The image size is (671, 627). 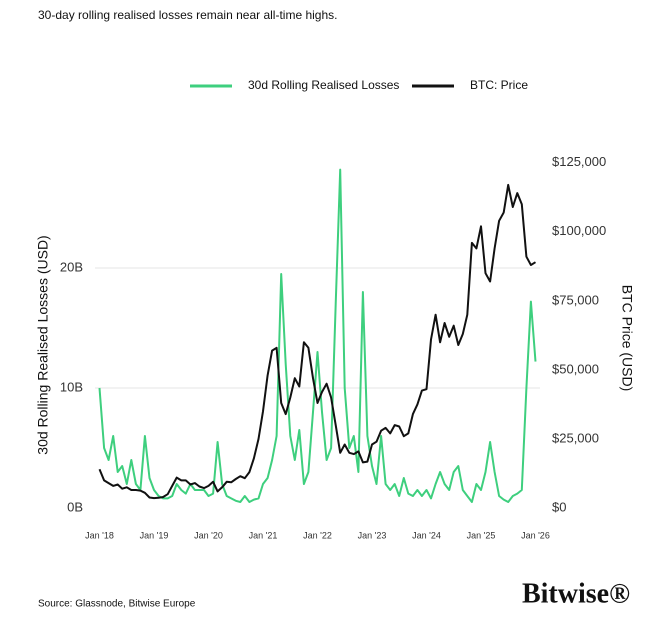 What do you see at coordinates (559, 506) in the screenshot?
I see `y2-tick-label: $0` at bounding box center [559, 506].